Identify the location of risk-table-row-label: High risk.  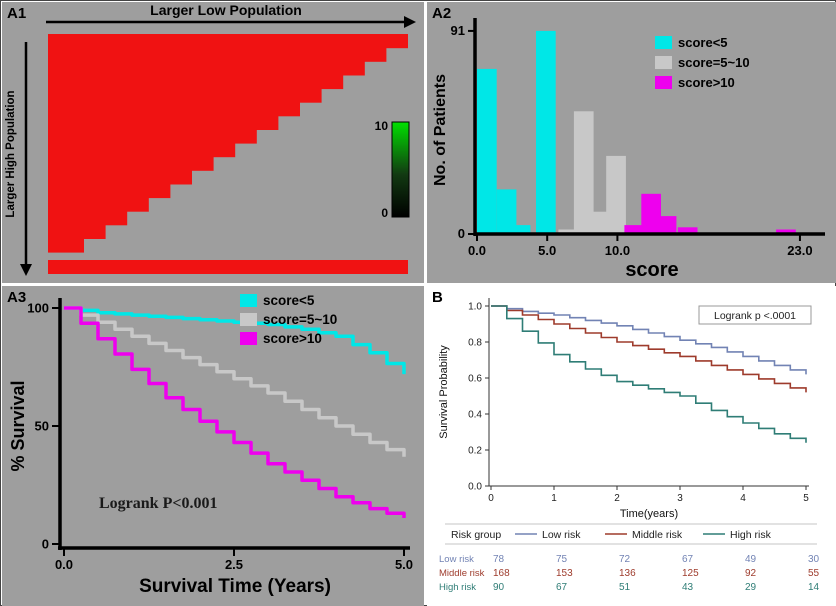
(457, 587).